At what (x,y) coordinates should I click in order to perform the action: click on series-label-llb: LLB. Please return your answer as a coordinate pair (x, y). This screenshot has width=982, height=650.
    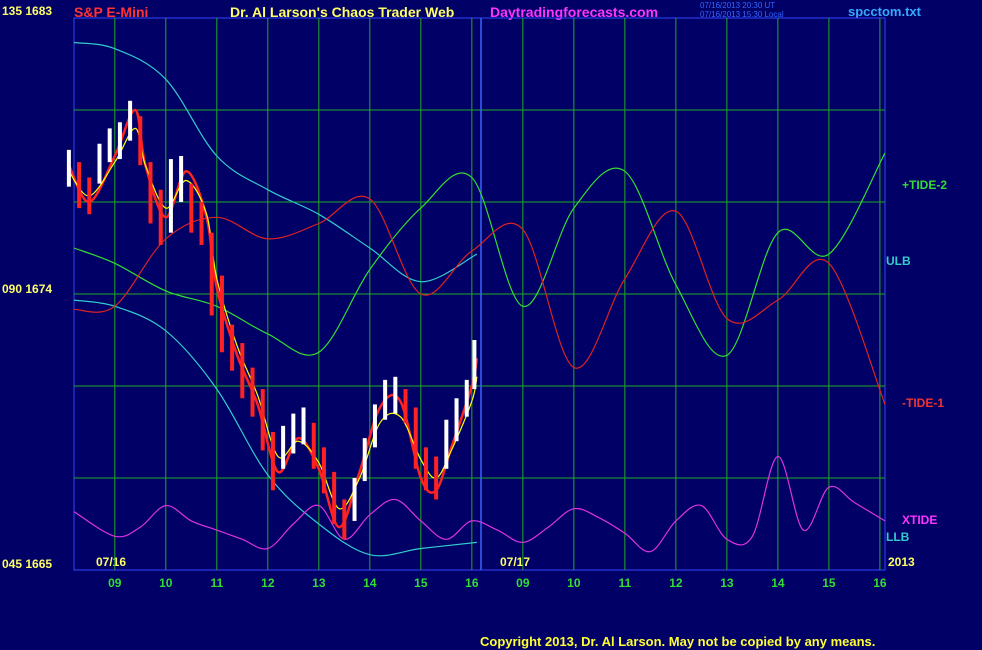
    Looking at the image, I should click on (898, 537).